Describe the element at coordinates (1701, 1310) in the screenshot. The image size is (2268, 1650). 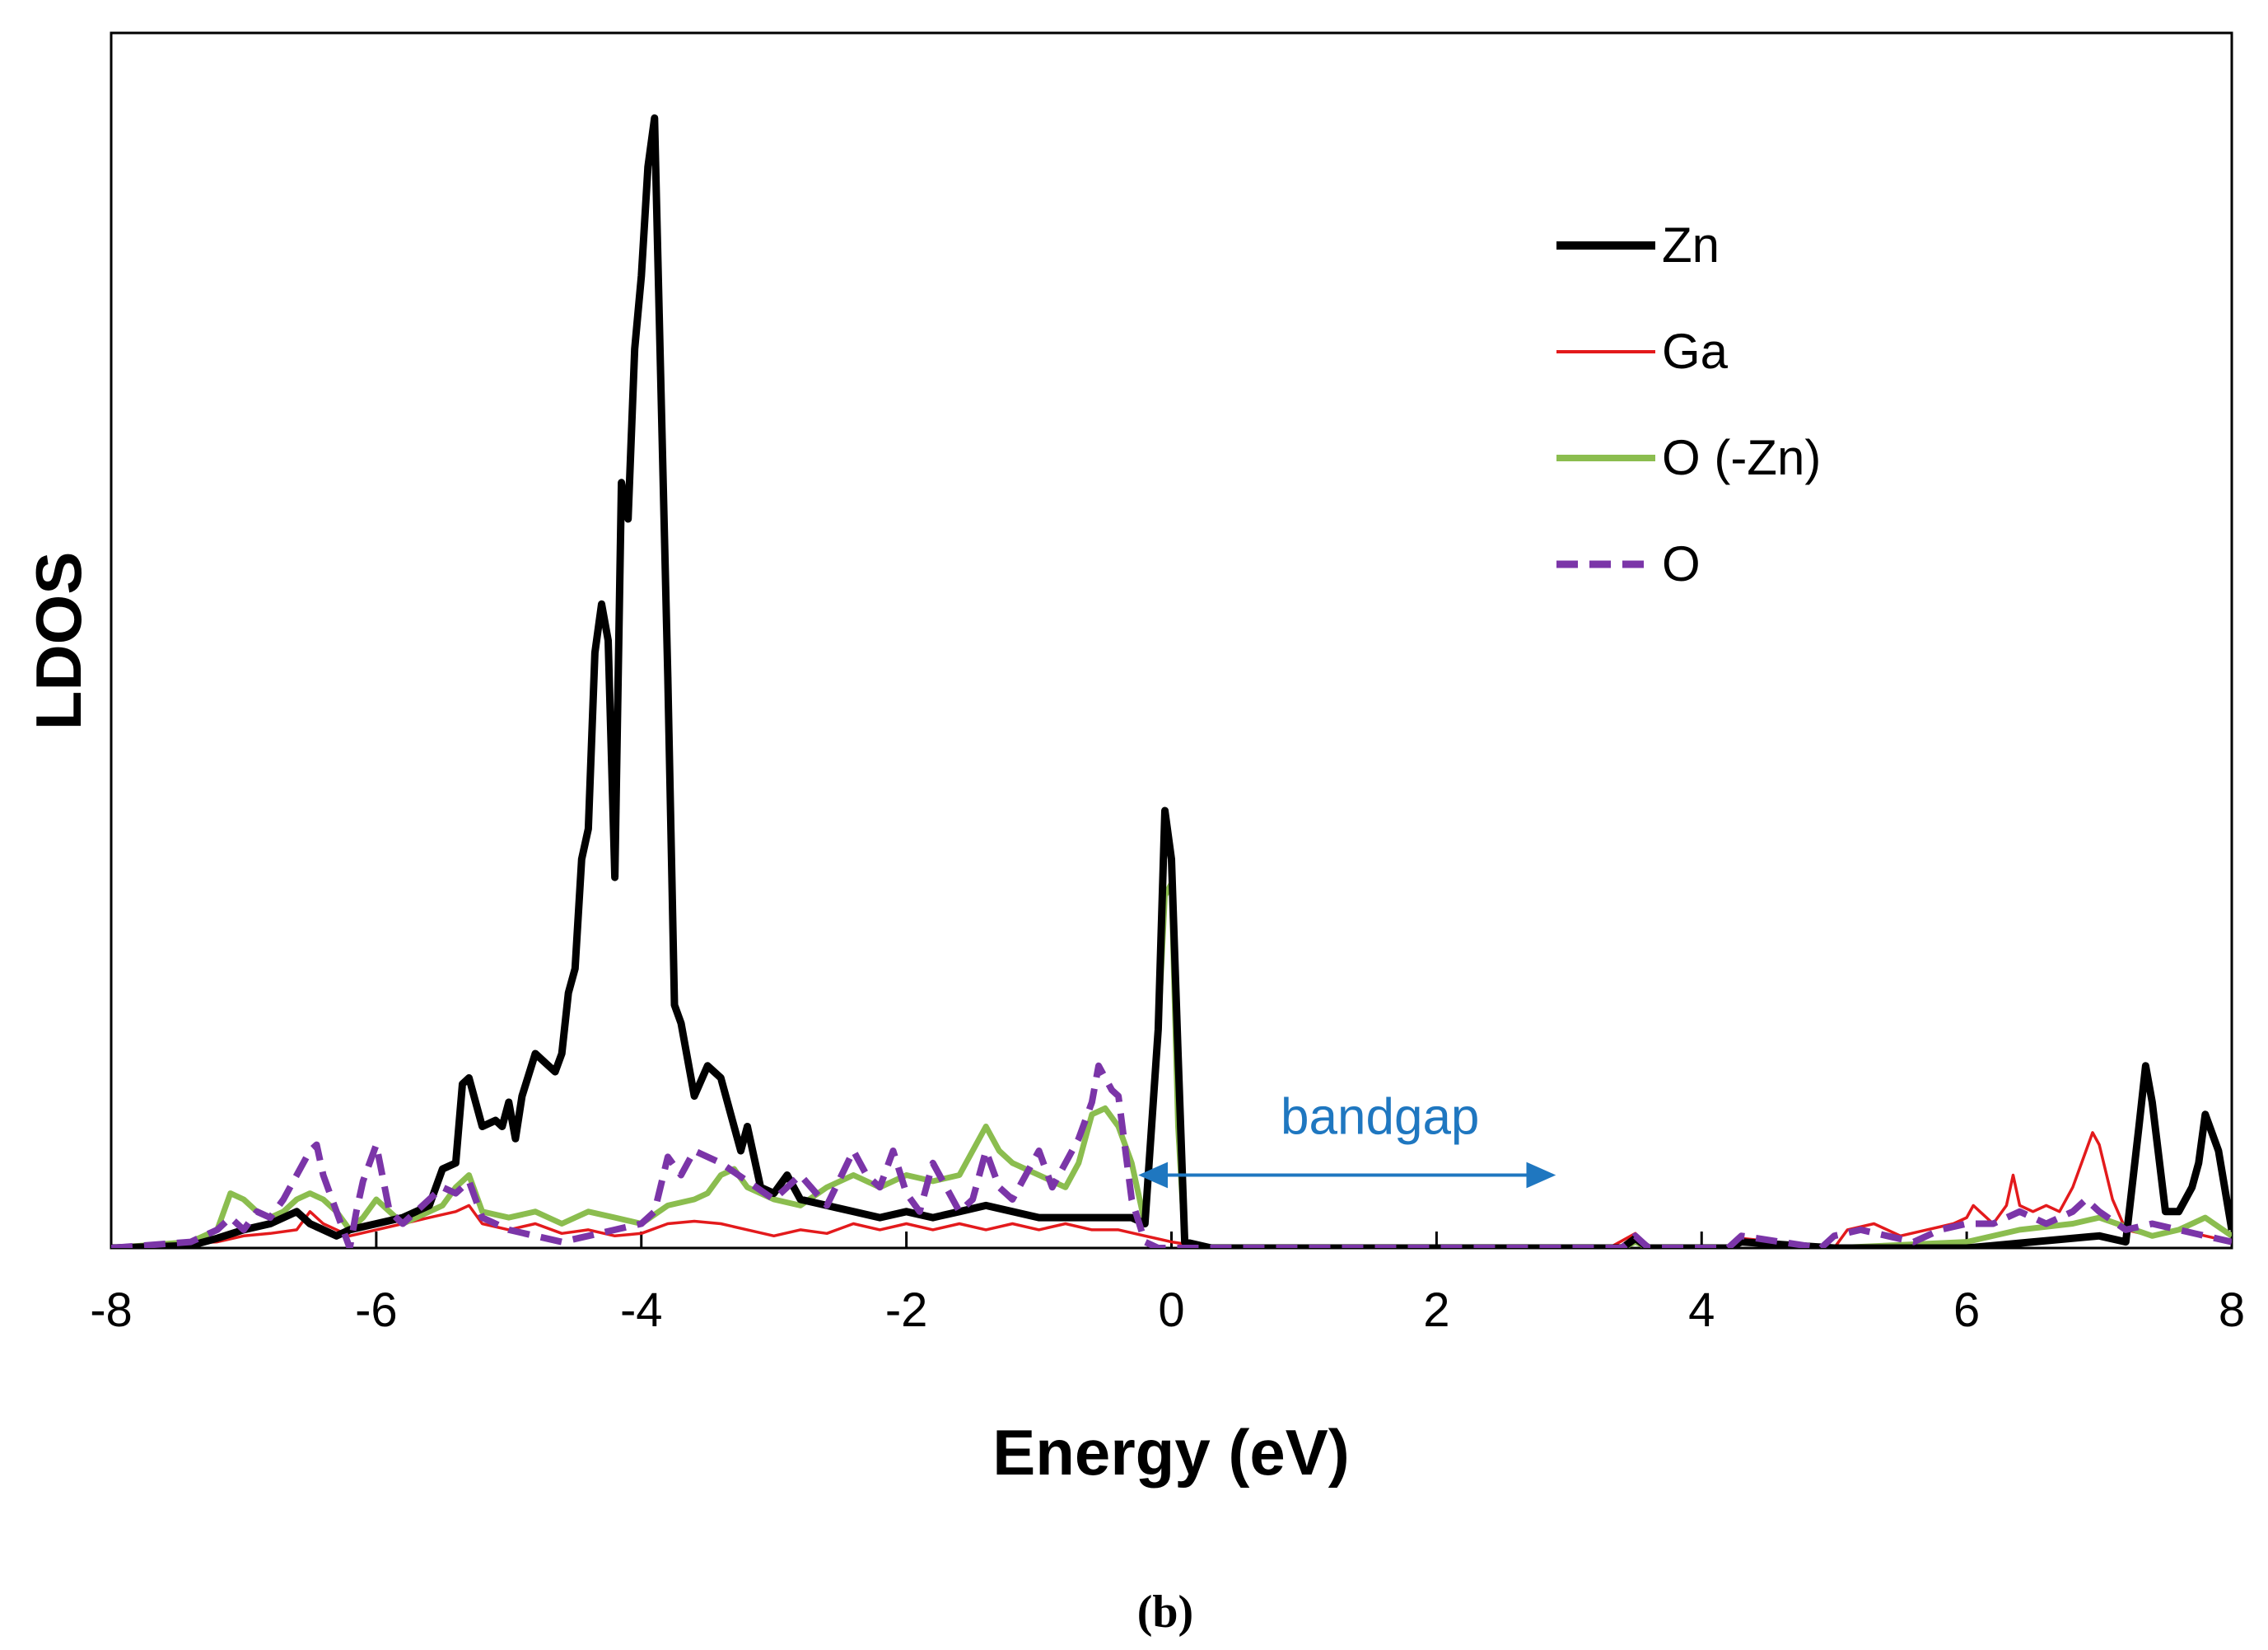
I see `x-tick-label: 4` at that location.